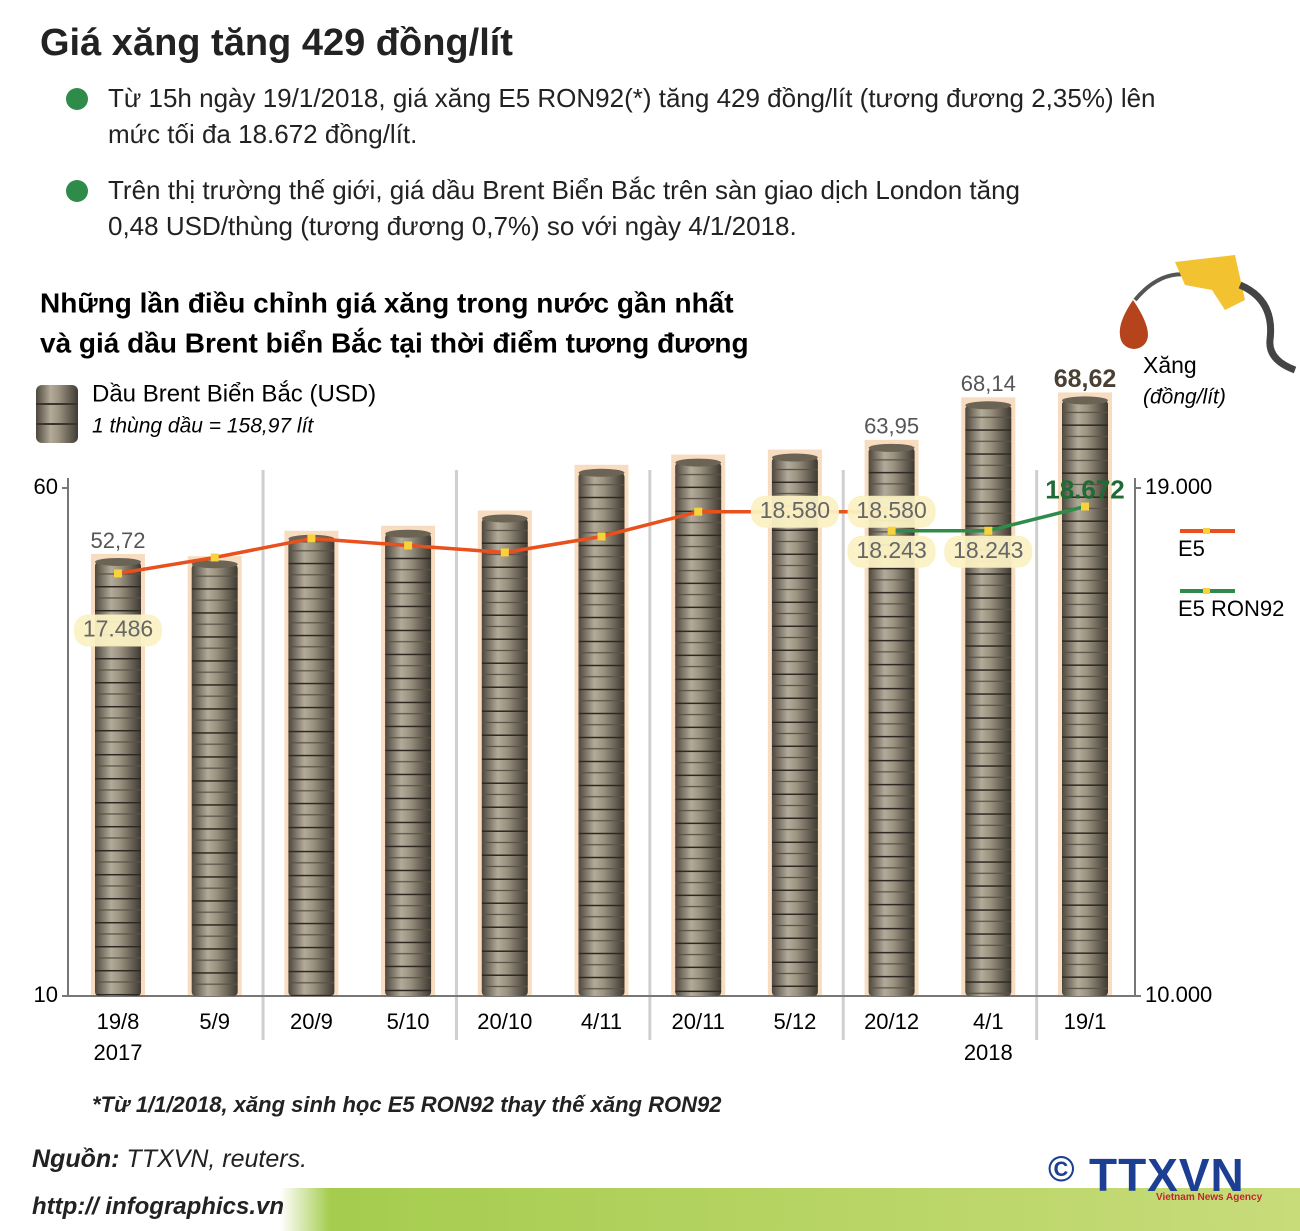 Image resolution: width=1300 pixels, height=1231 pixels. I want to click on bar-value-label: 63,95, so click(891, 426).